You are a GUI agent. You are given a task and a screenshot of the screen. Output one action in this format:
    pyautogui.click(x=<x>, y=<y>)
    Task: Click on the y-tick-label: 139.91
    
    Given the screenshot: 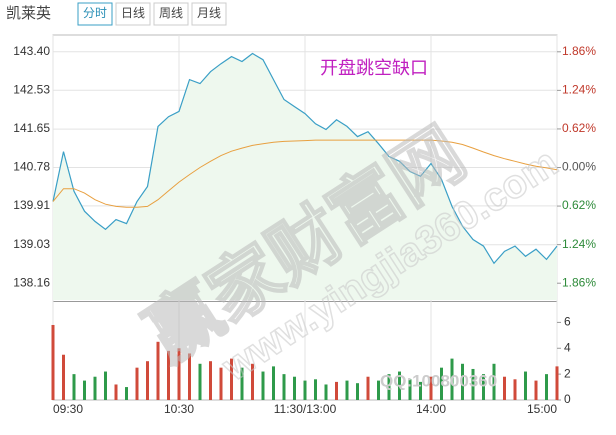 What is the action you would take?
    pyautogui.click(x=31, y=205)
    